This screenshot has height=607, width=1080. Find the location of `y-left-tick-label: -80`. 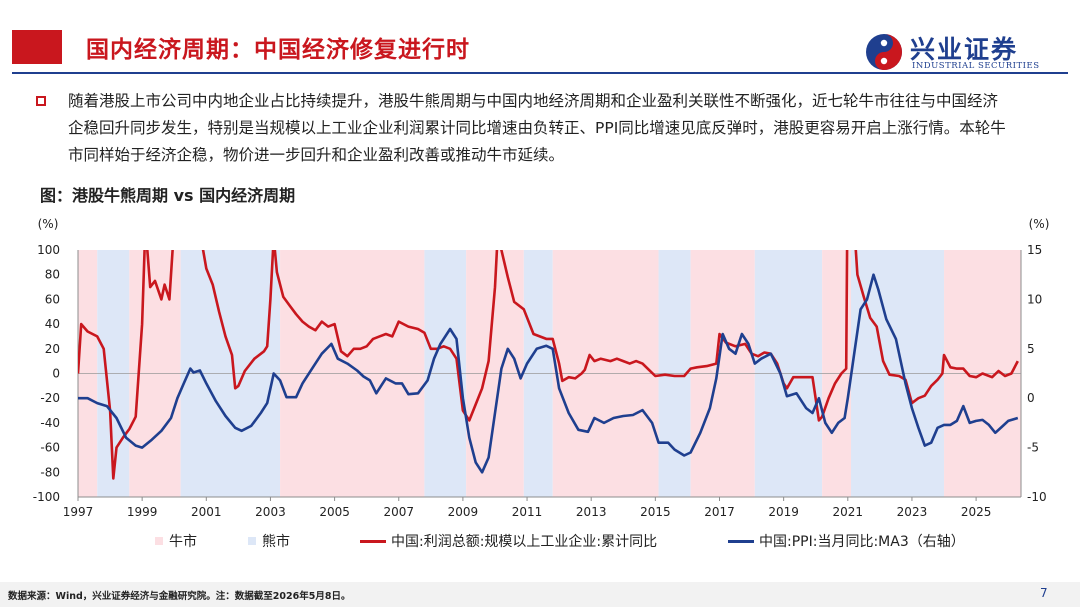

y-left-tick-label: -80 is located at coordinates (50, 472).